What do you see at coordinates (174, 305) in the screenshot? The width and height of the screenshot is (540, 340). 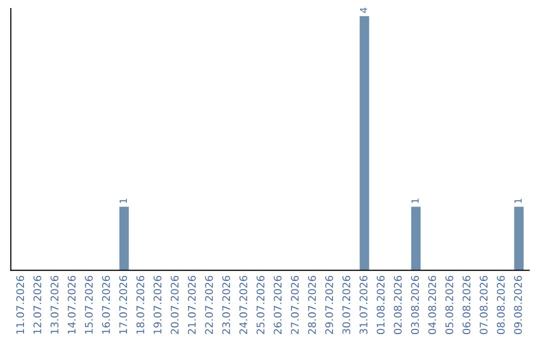 I see `x-tick-label: 20.07.2026` at bounding box center [174, 305].